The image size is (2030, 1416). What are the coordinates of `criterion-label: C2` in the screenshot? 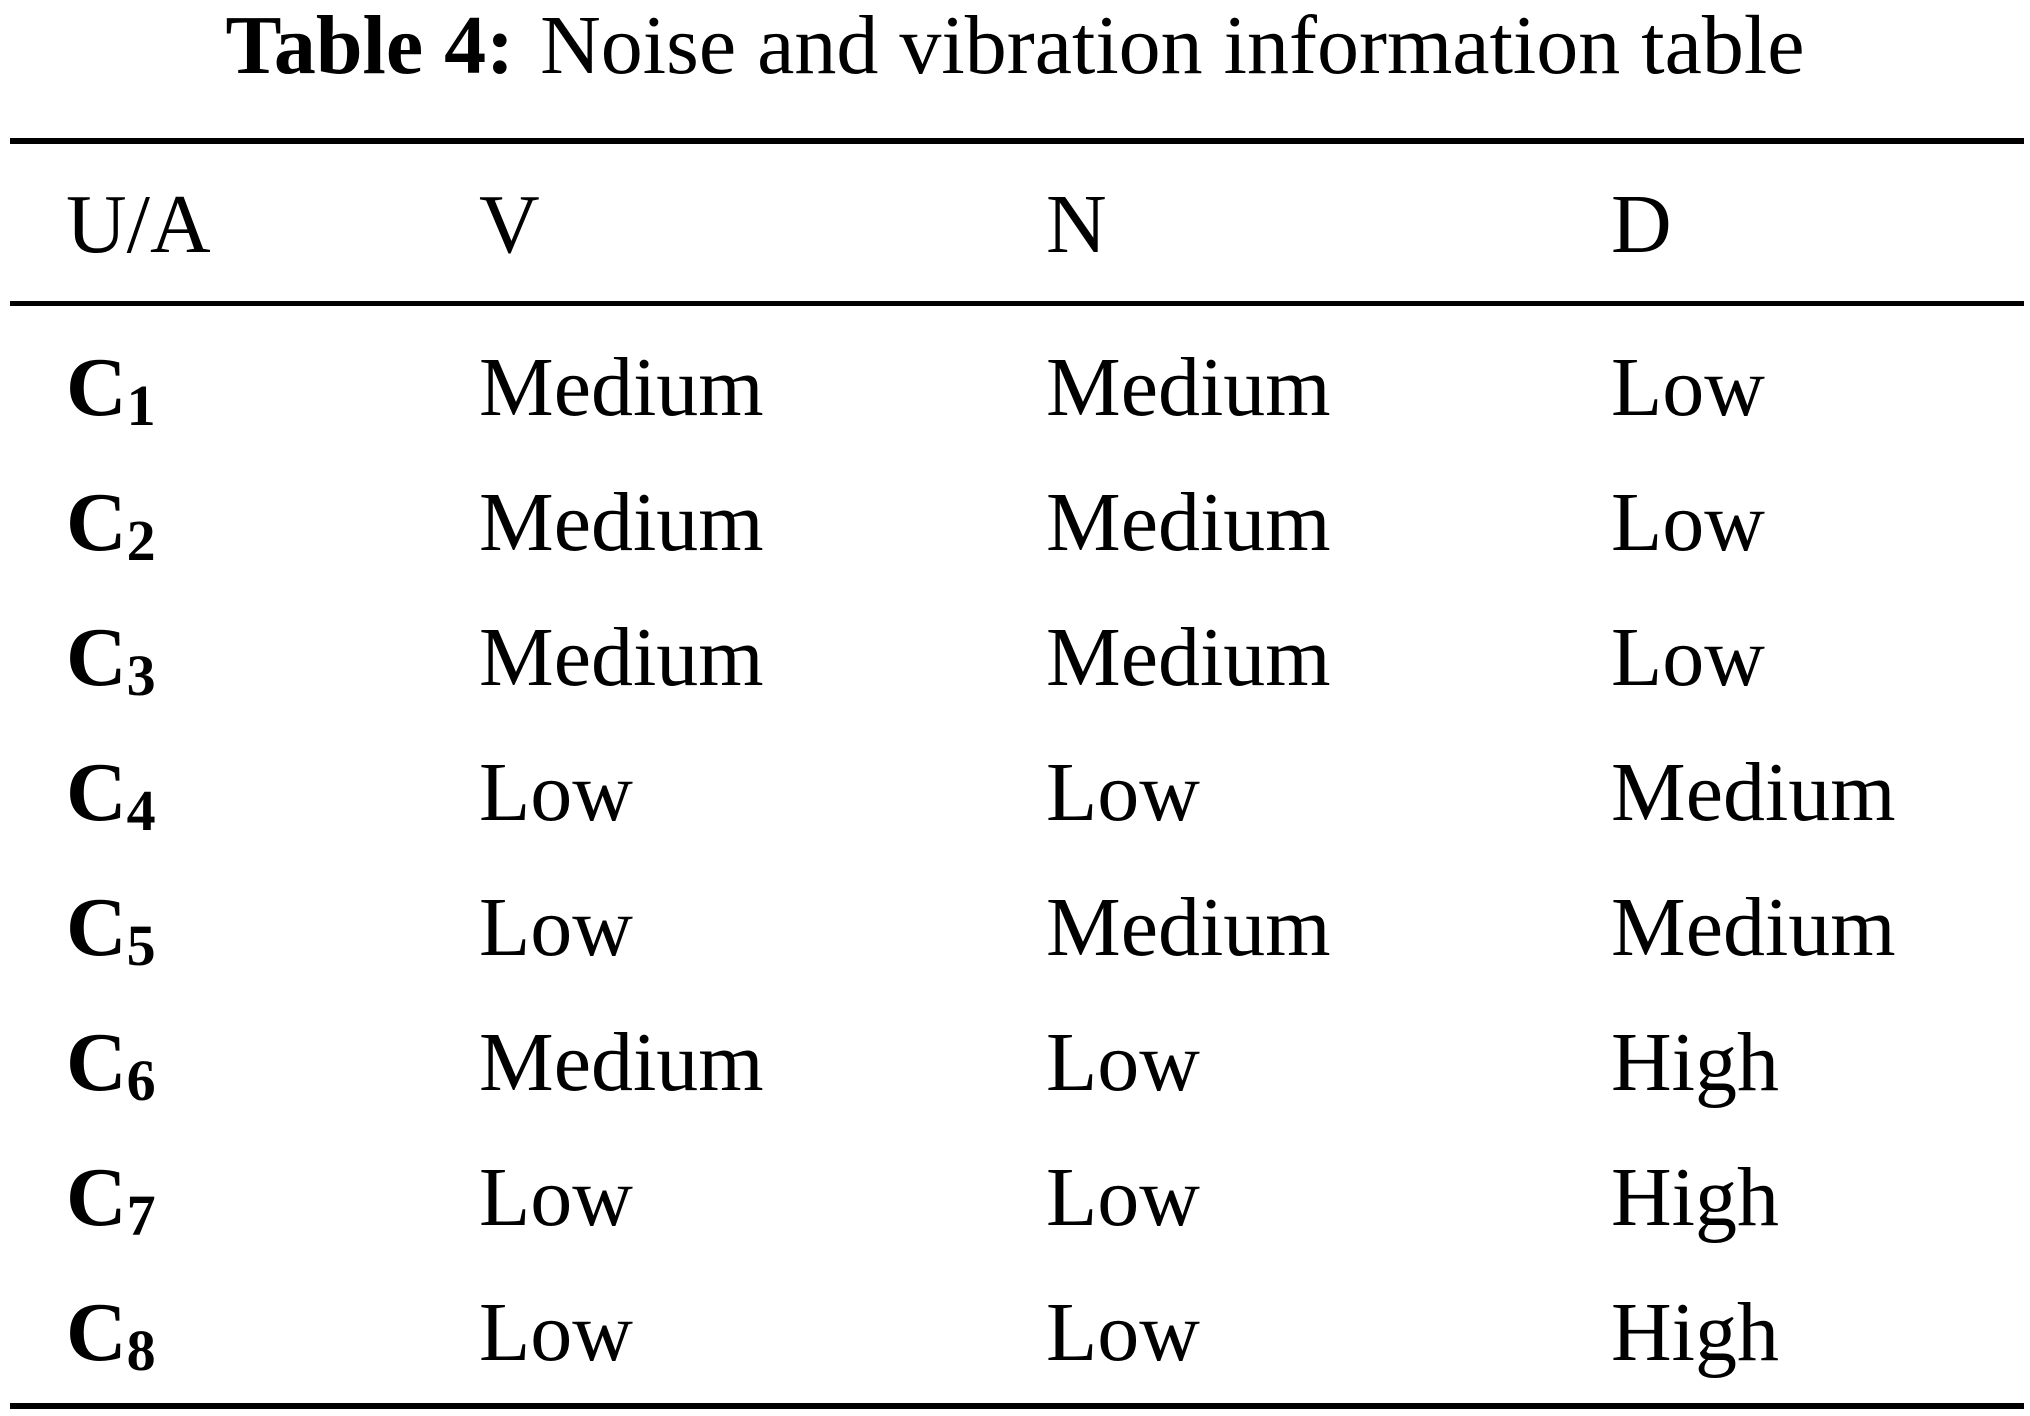 It's located at (111, 524).